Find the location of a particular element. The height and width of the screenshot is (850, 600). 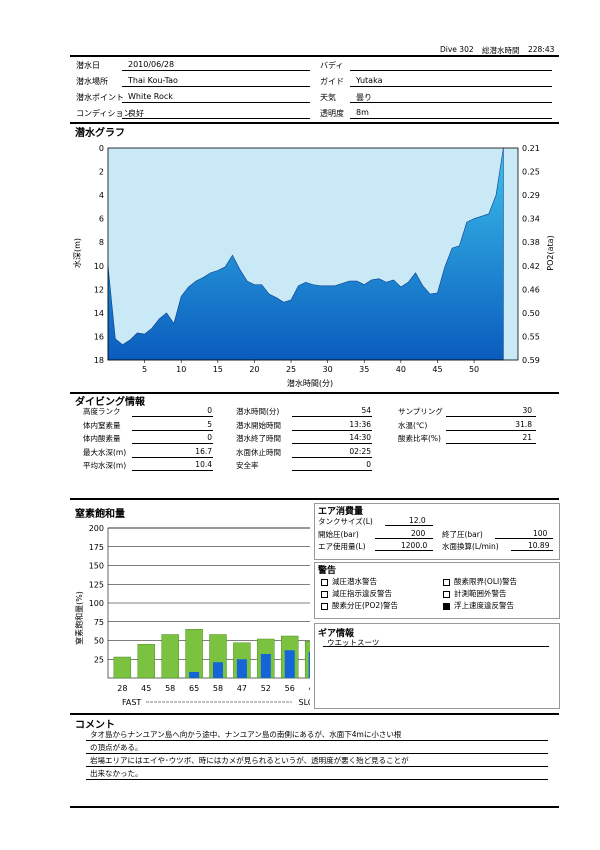

po2-tick-label: 0.25 is located at coordinates (531, 172).